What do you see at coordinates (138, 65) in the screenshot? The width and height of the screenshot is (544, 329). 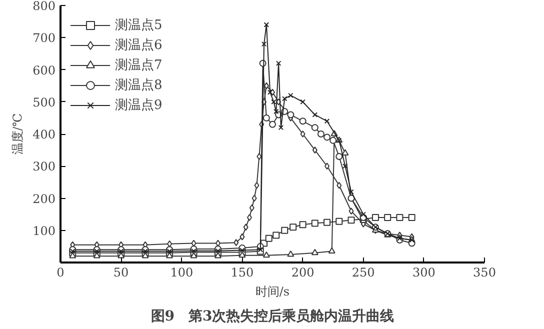 I see `legend-label: 测温点7` at bounding box center [138, 65].